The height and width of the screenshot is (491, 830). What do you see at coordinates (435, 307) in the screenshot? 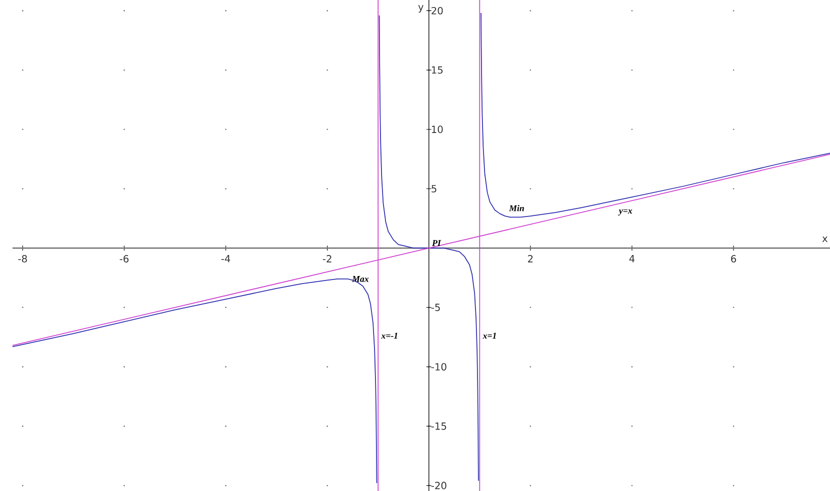
I see `y-tick-label: -5` at bounding box center [435, 307].